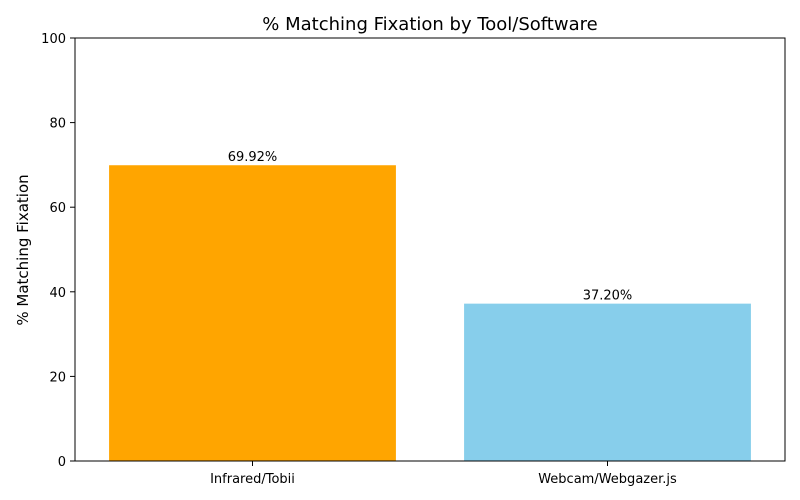 The height and width of the screenshot is (500, 800). Describe the element at coordinates (62, 462) in the screenshot. I see `y-tick-label-1: 0` at that location.